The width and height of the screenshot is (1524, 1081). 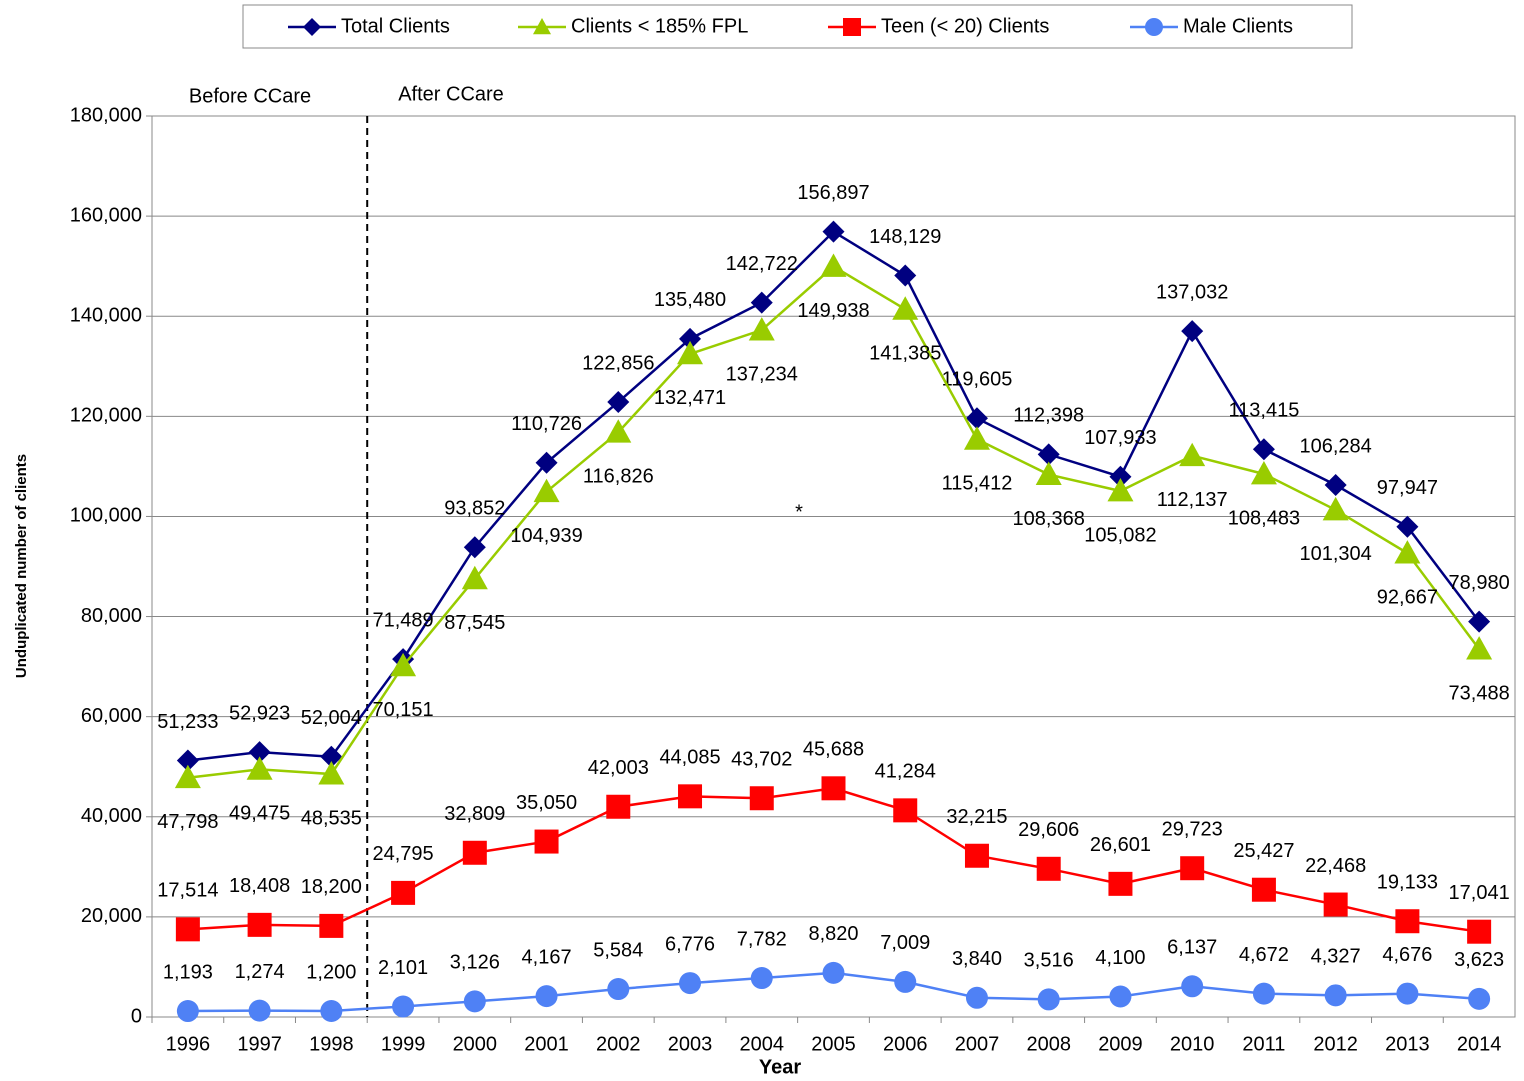 I want to click on data-label: 42,003, so click(x=618, y=768).